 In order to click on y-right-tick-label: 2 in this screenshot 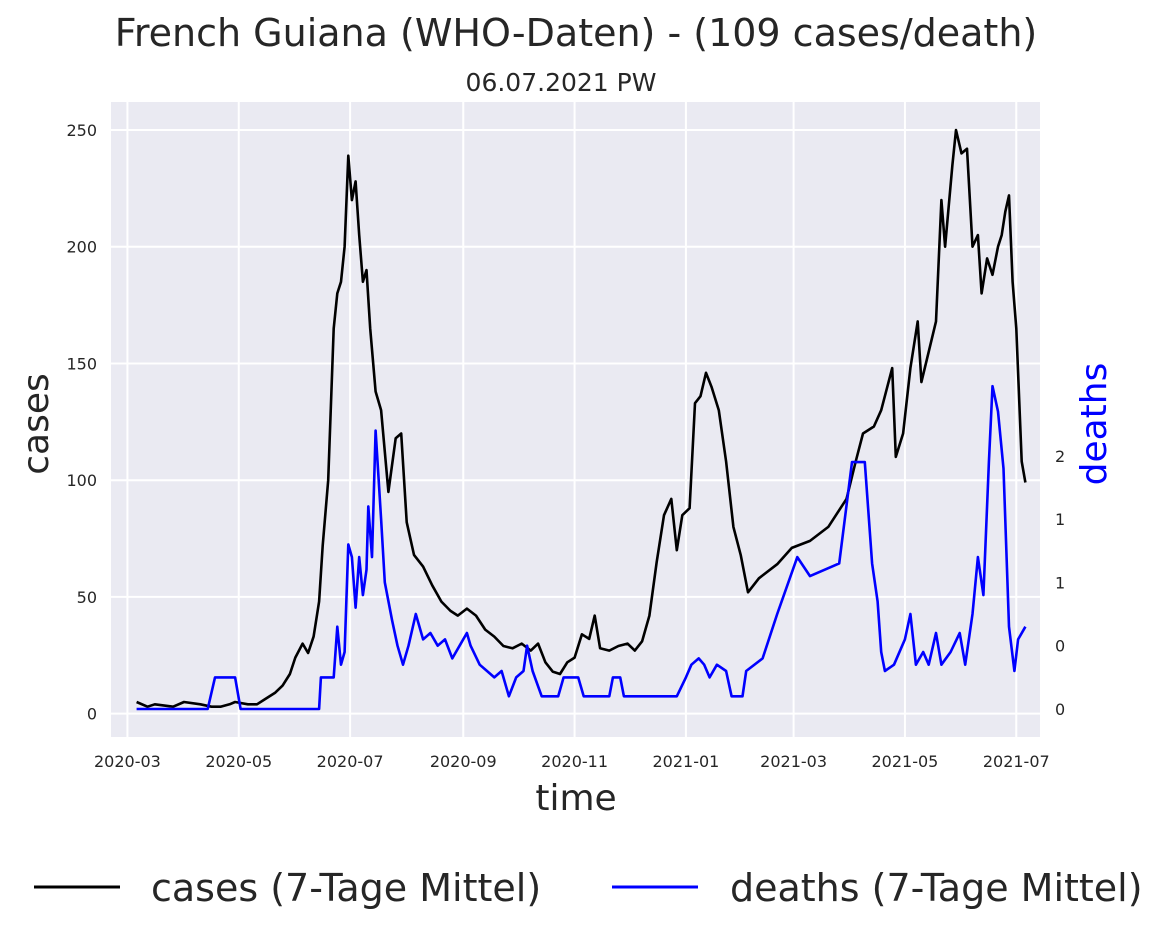, I will do `click(1060, 456)`.